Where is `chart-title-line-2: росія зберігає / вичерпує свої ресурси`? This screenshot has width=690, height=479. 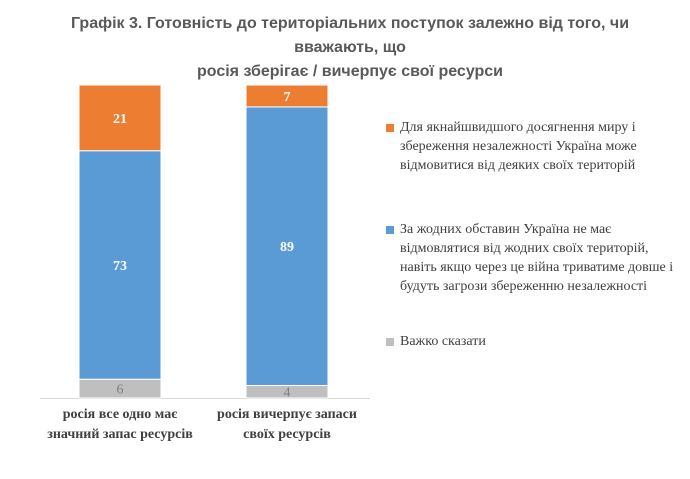
chart-title-line-2: росія зберігає / вичерпує свої ресурси is located at coordinates (350, 71).